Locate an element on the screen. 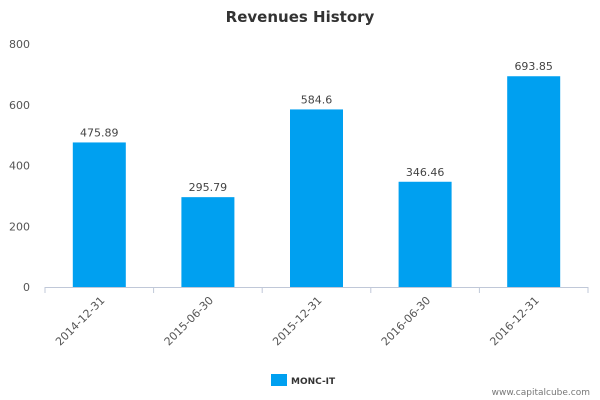 The image size is (600, 400). y-tick-label: 600 is located at coordinates (19, 105).